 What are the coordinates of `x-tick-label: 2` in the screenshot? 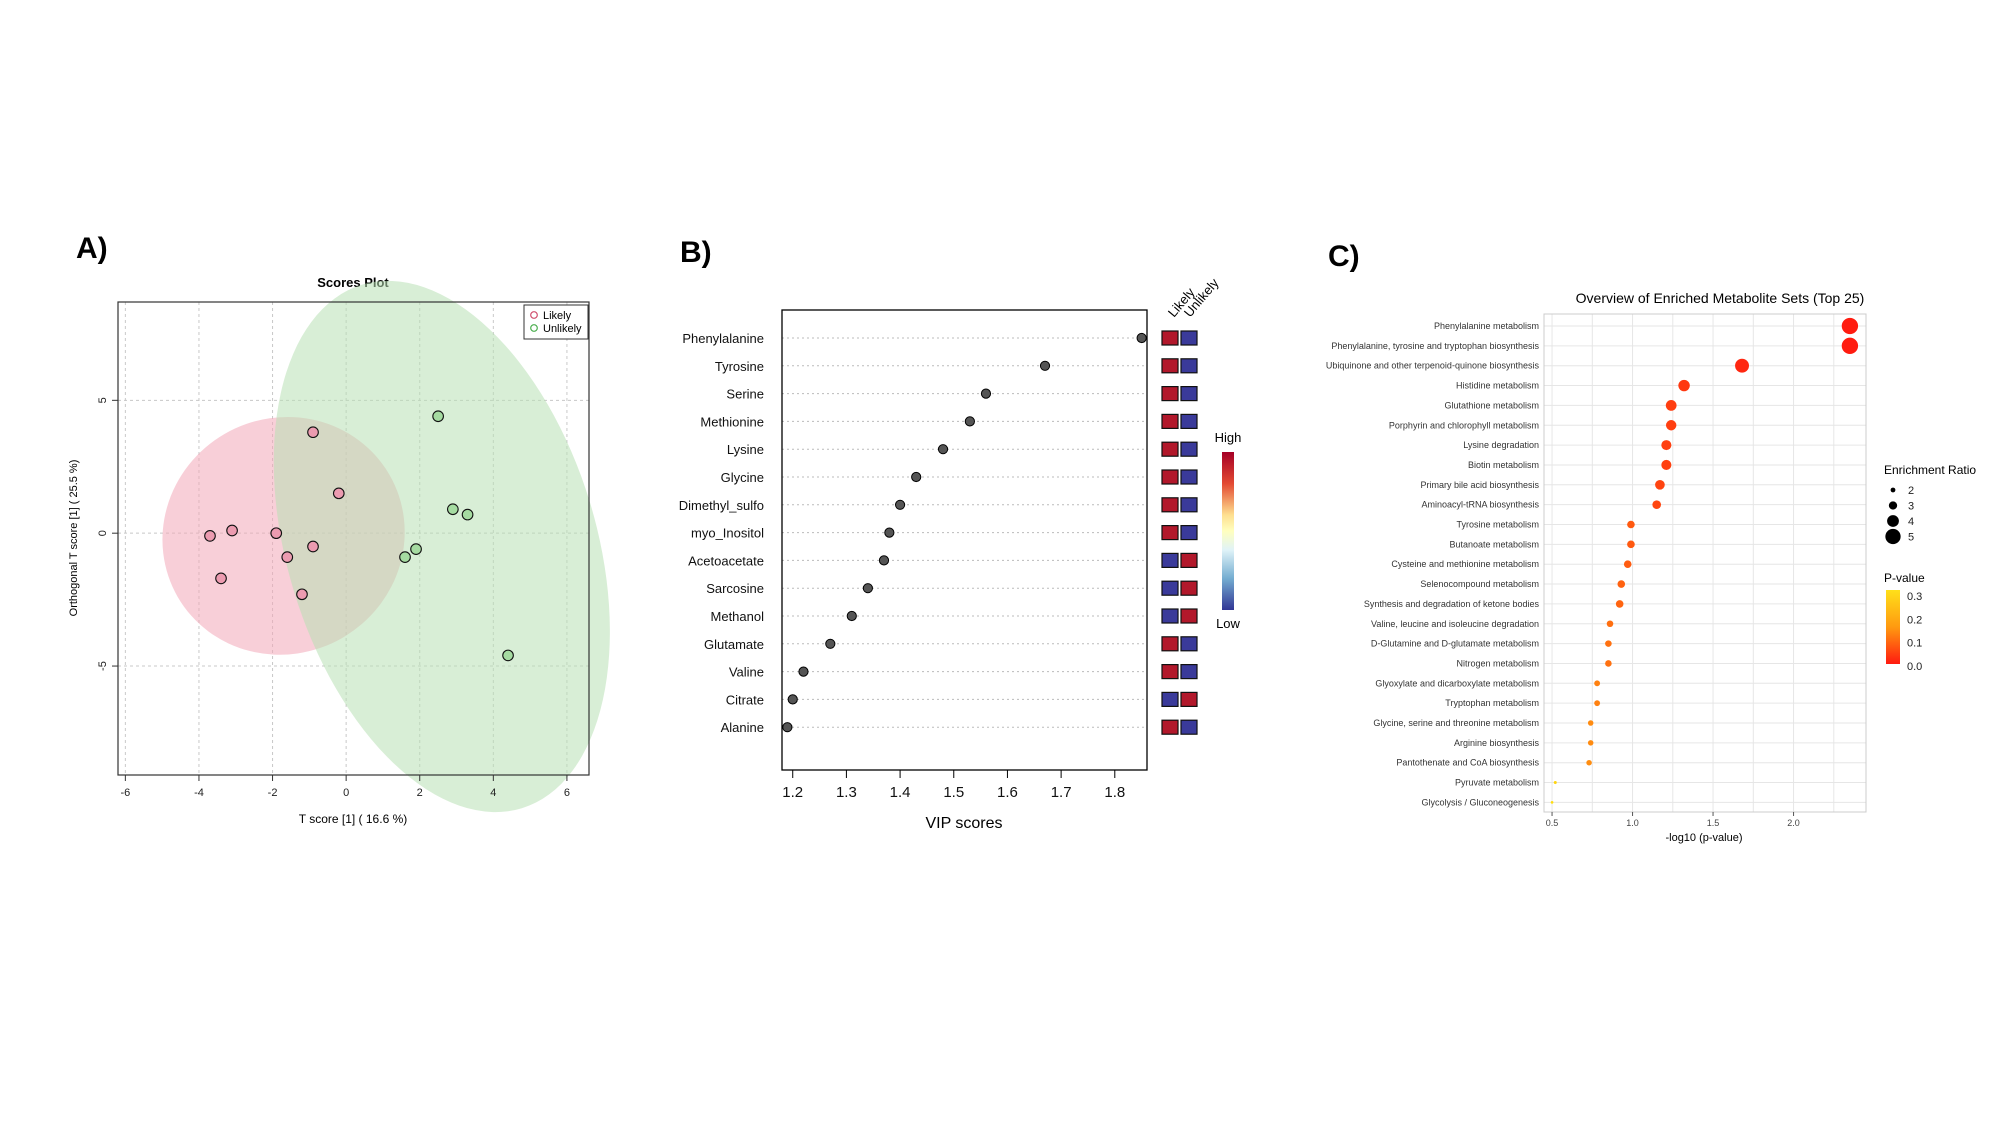 It's located at (420, 793).